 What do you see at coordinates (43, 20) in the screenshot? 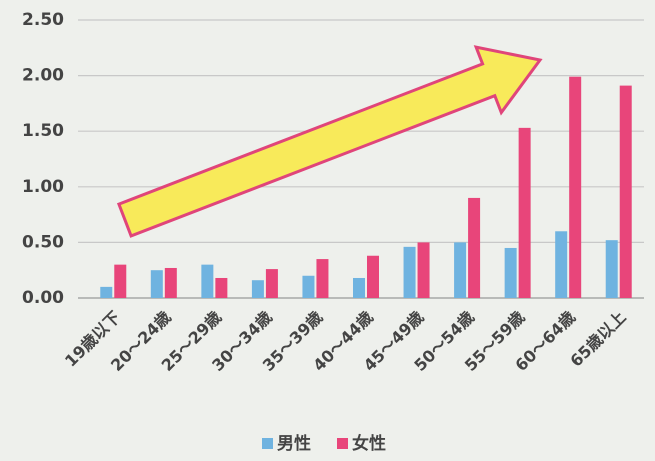
I see `y-tick-label: 2.50` at bounding box center [43, 20].